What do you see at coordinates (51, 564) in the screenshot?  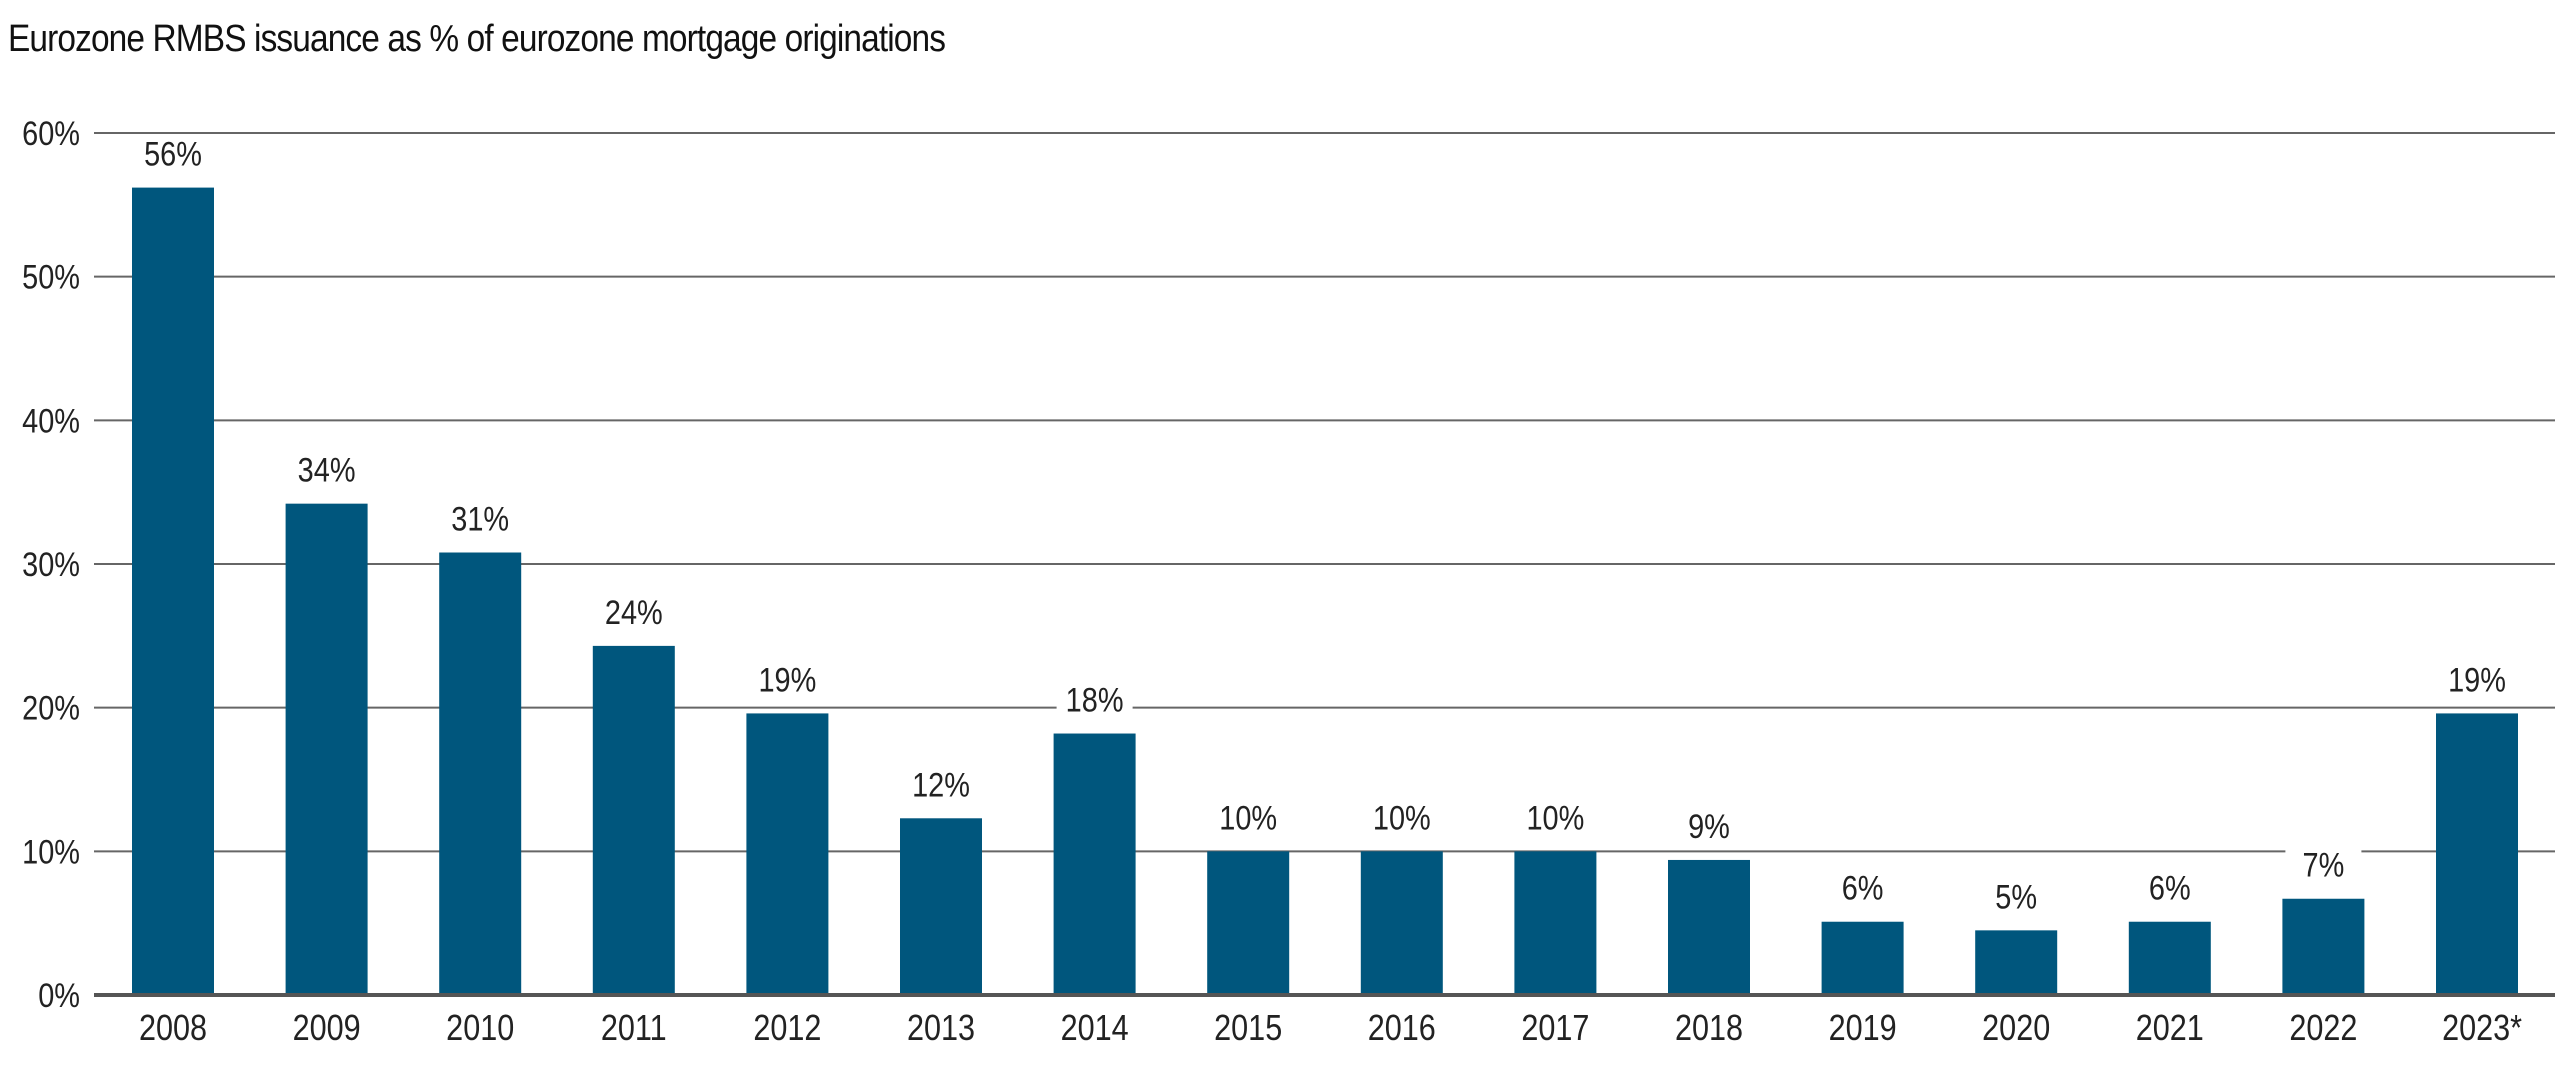 I see `y-tick-label: 30%` at bounding box center [51, 564].